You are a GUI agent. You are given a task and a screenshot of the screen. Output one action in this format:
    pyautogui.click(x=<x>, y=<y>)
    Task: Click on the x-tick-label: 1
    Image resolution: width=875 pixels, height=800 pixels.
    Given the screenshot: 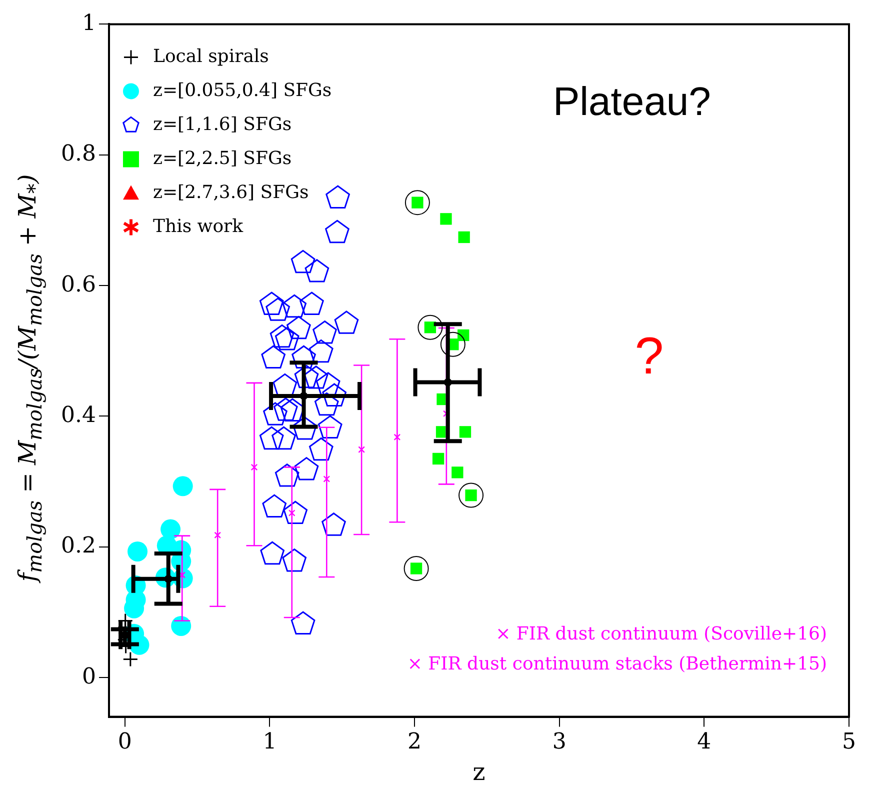 What is the action you would take?
    pyautogui.click(x=269, y=742)
    